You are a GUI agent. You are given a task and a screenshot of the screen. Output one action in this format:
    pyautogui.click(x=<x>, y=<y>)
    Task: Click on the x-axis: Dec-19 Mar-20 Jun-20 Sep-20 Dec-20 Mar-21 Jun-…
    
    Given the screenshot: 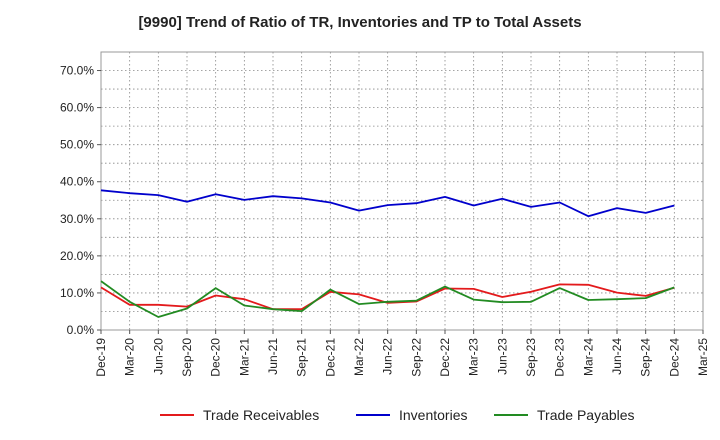 What is the action you would take?
    pyautogui.click(x=402, y=353)
    